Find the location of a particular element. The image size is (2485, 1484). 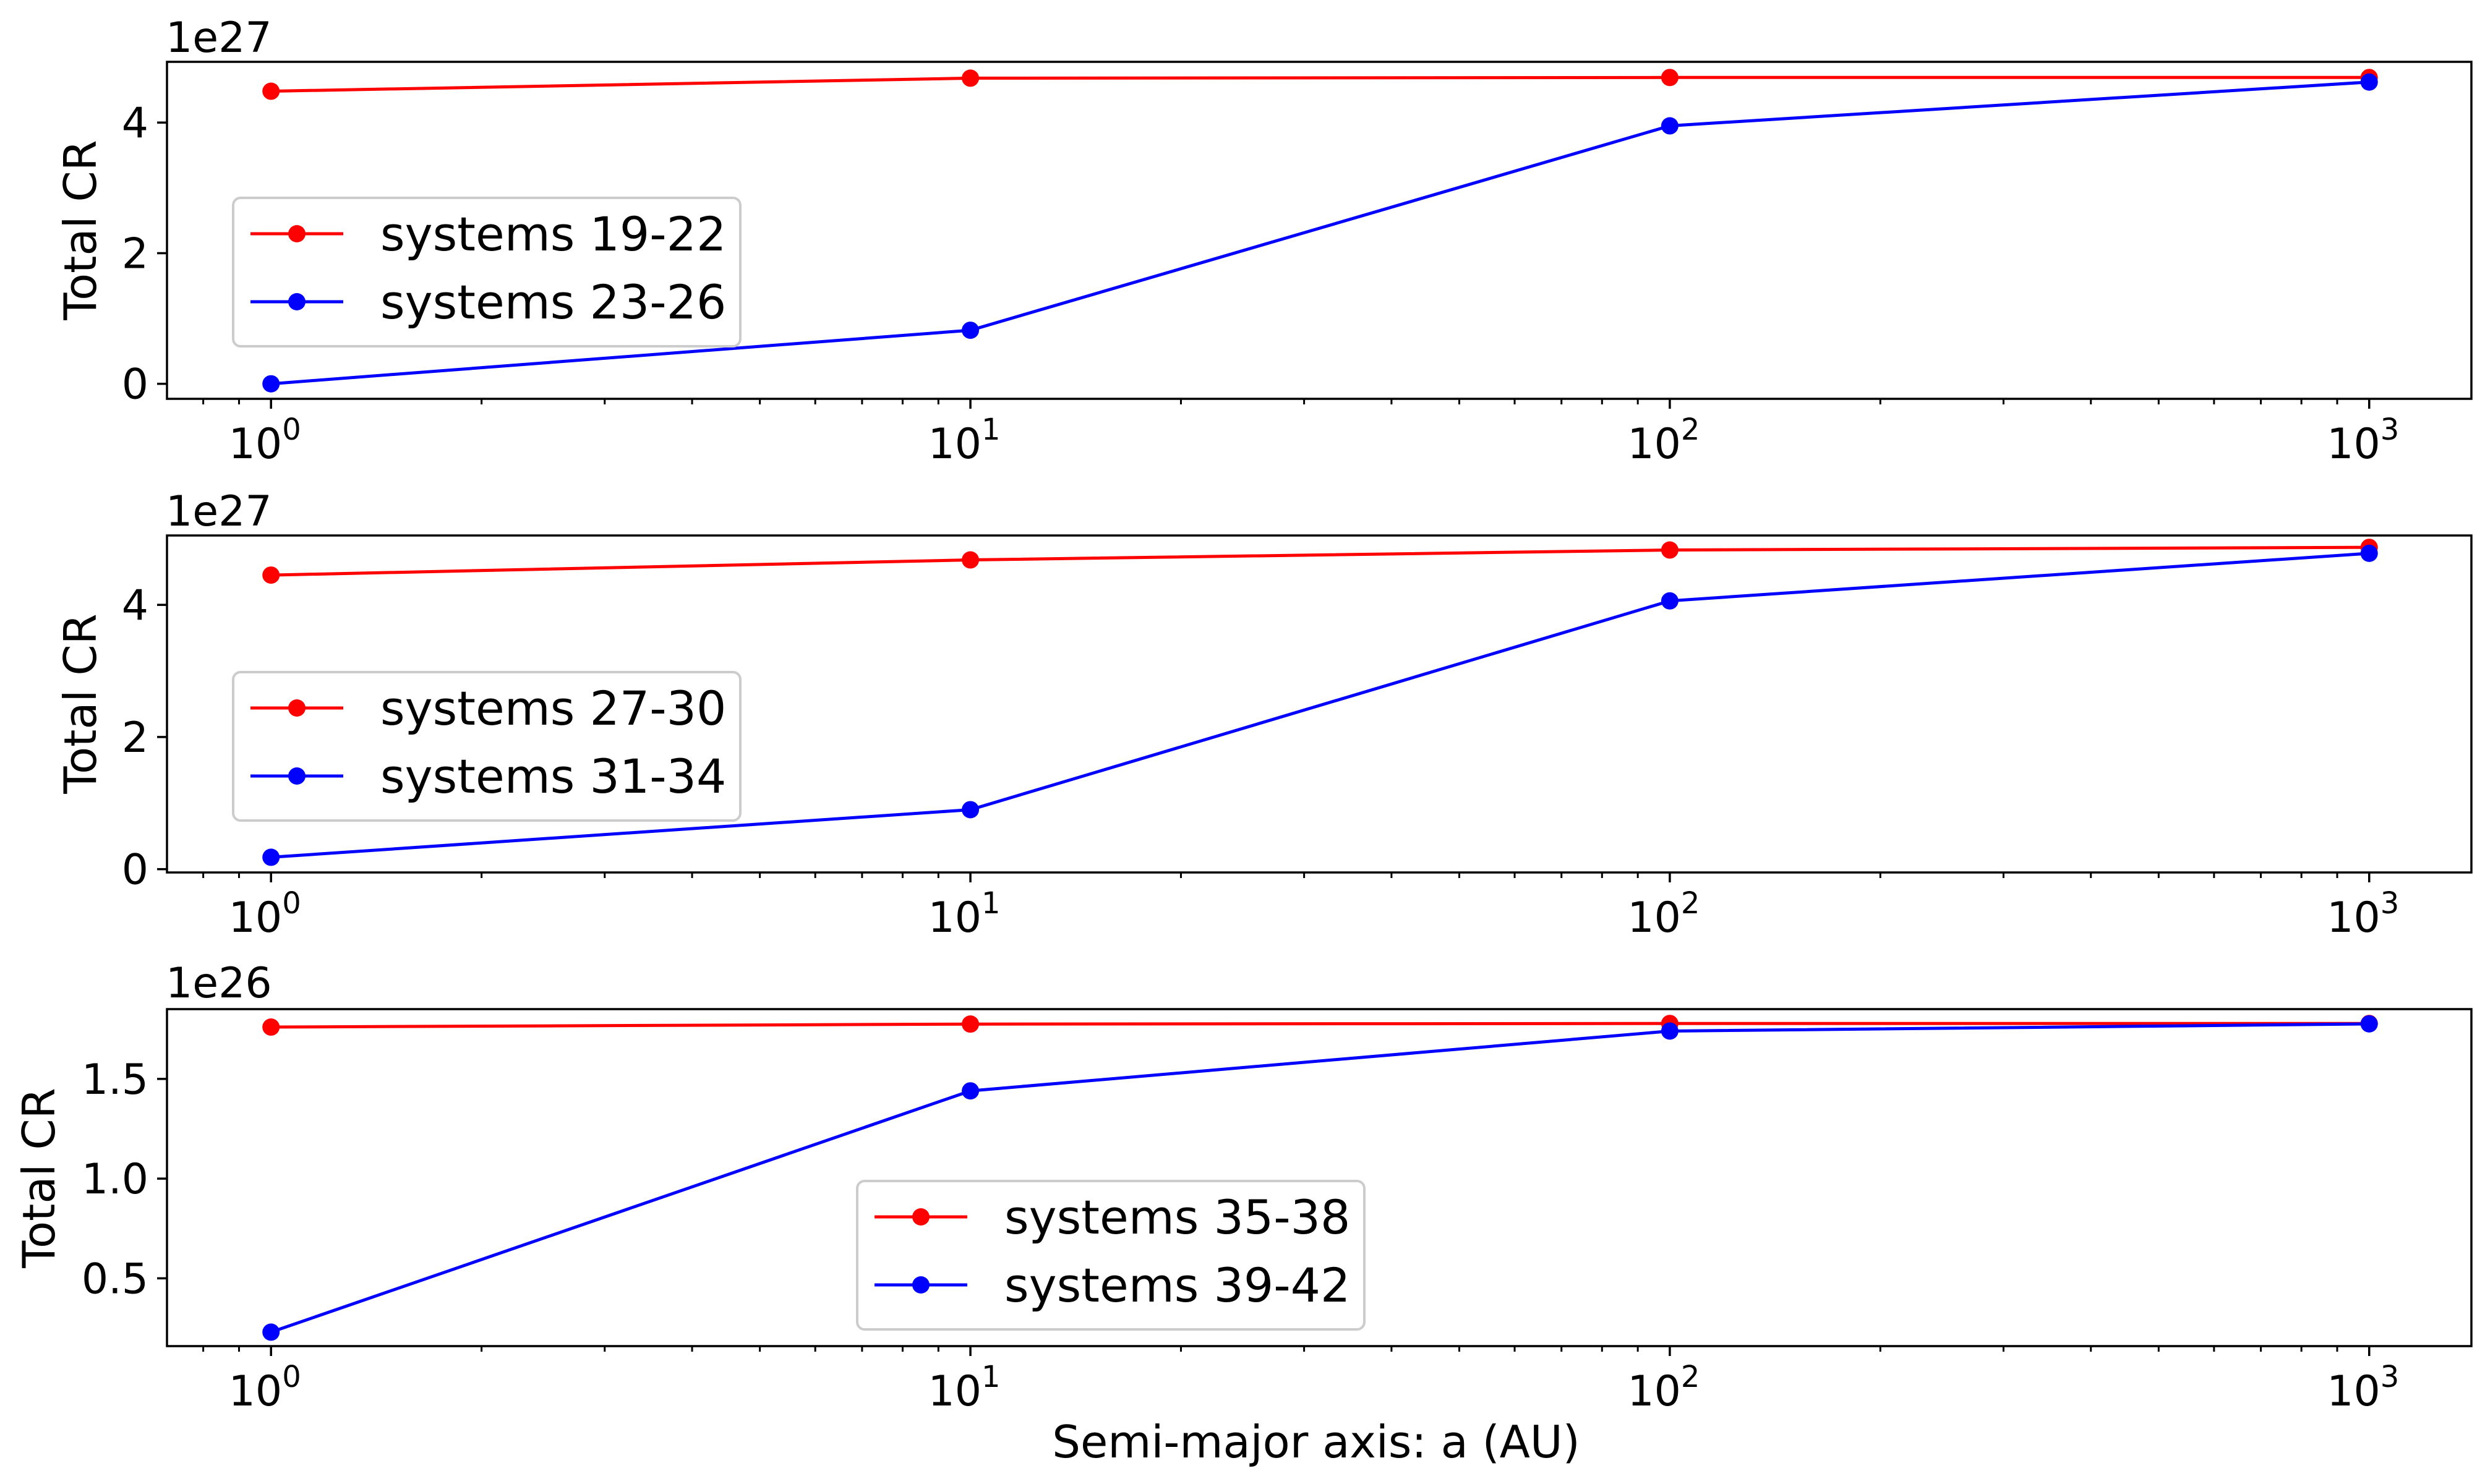

panel-2-series-1-line is located at coordinates (1320, 561).